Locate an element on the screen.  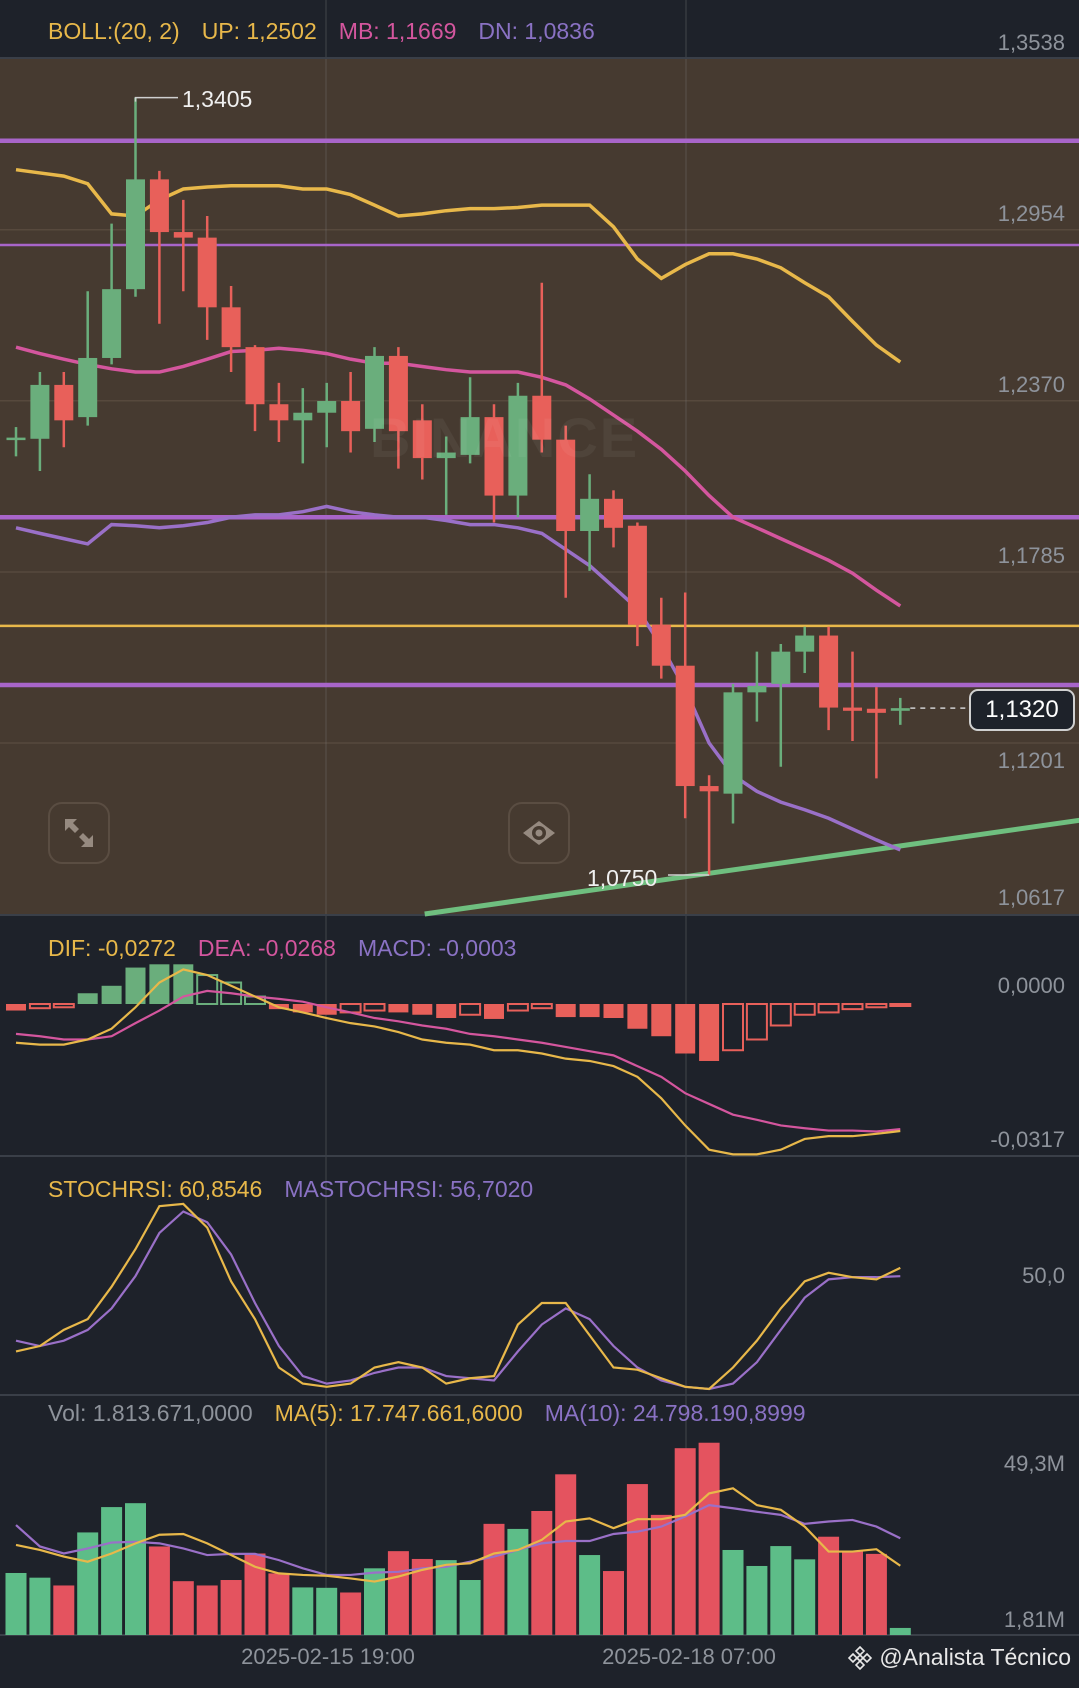
stoch-axis-label: 50,0 is located at coordinates (1043, 1275).